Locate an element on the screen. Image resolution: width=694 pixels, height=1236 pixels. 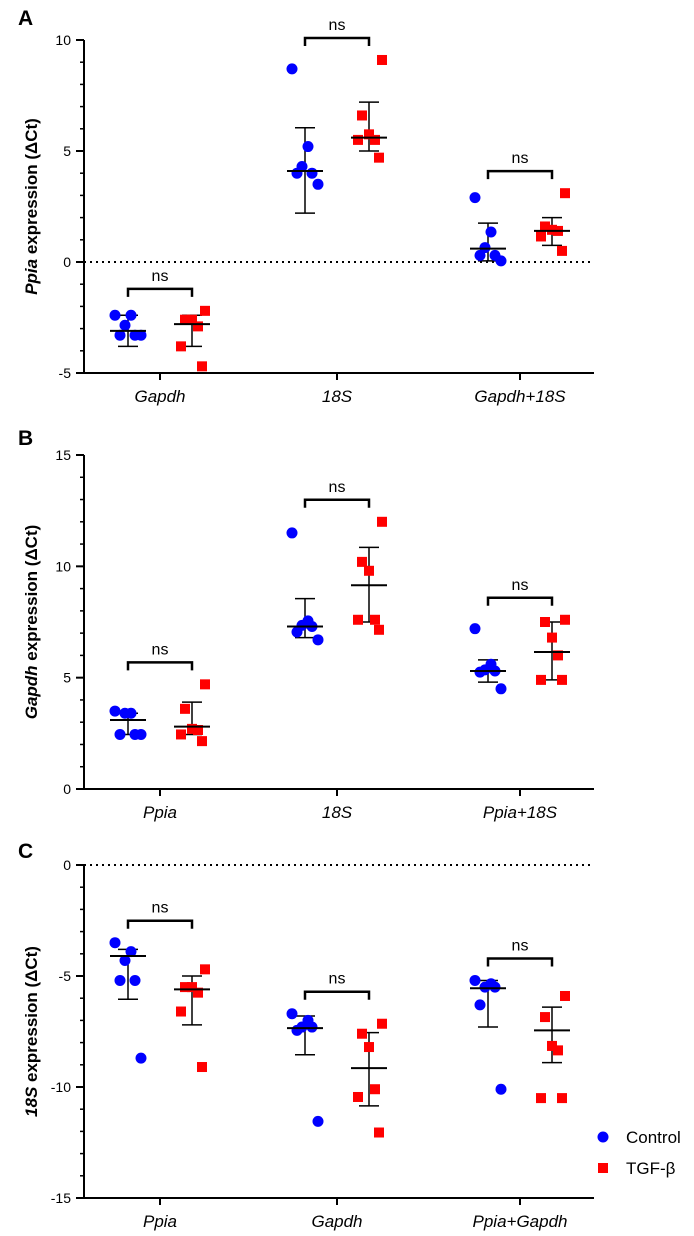
y-axis-title-rest: expression (ΔCt) is located at coordinates (31, 1016).